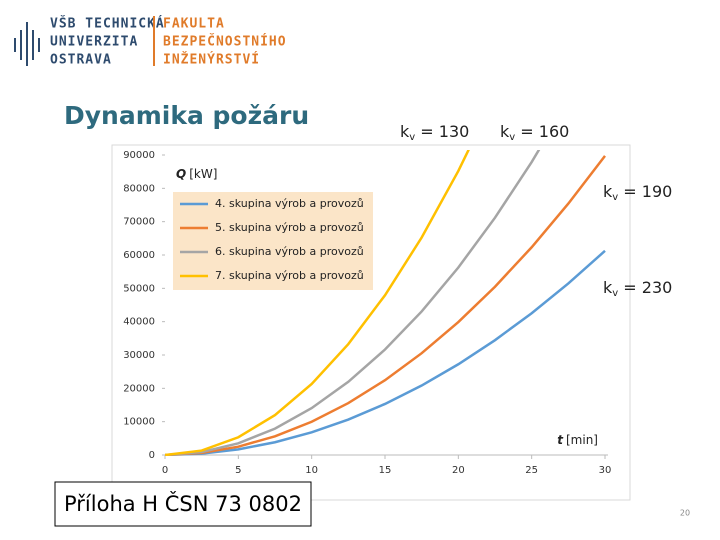 This screenshot has height=540, width=720. What do you see at coordinates (685, 513) in the screenshot?
I see `page-number: 20` at bounding box center [685, 513].